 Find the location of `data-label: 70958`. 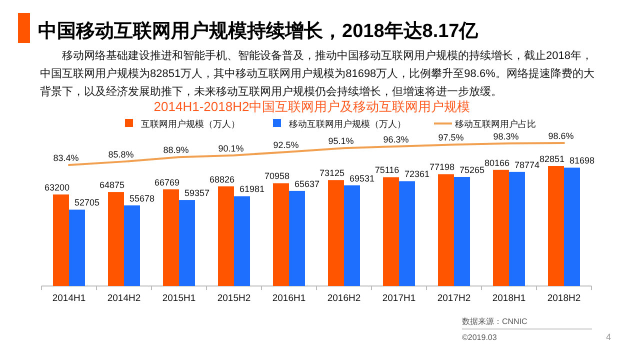

data-label: 70958 is located at coordinates (277, 176).